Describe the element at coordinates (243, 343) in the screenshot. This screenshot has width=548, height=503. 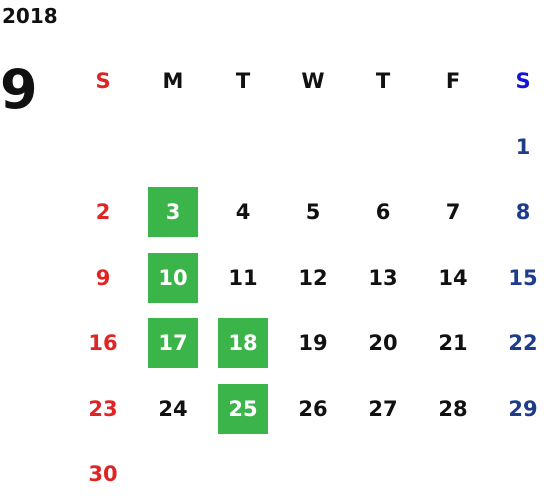
I see `highlighted-day: 18` at that location.